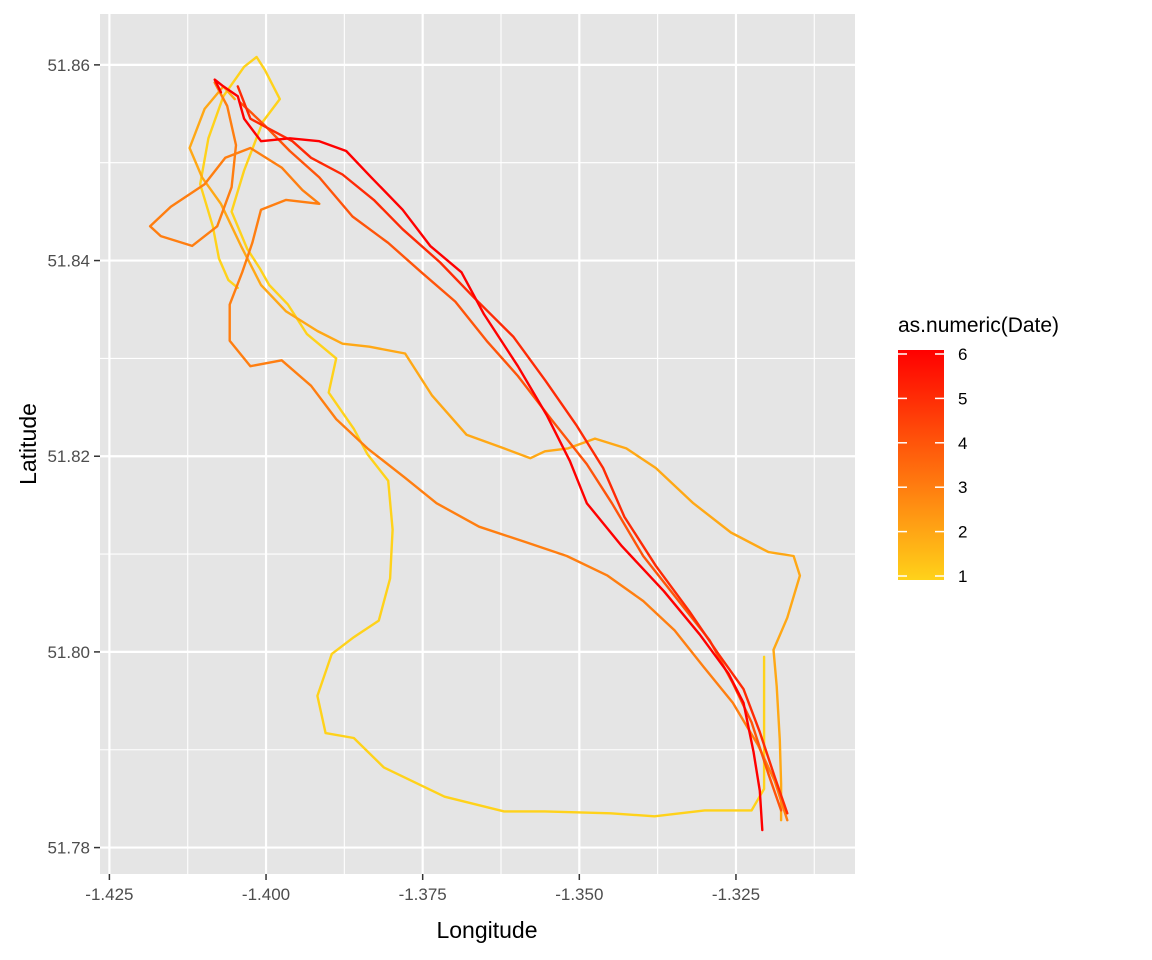 This screenshot has width=1152, height=960. I want to click on legend: as.numeric(Date) 1 2 3 4 5 6, so click(978, 450).